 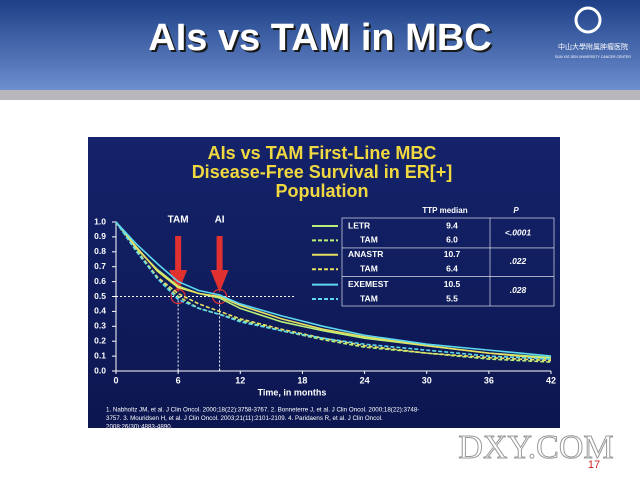 What do you see at coordinates (368, 284) in the screenshot?
I see `legend-label: EXEMEST` at bounding box center [368, 284].